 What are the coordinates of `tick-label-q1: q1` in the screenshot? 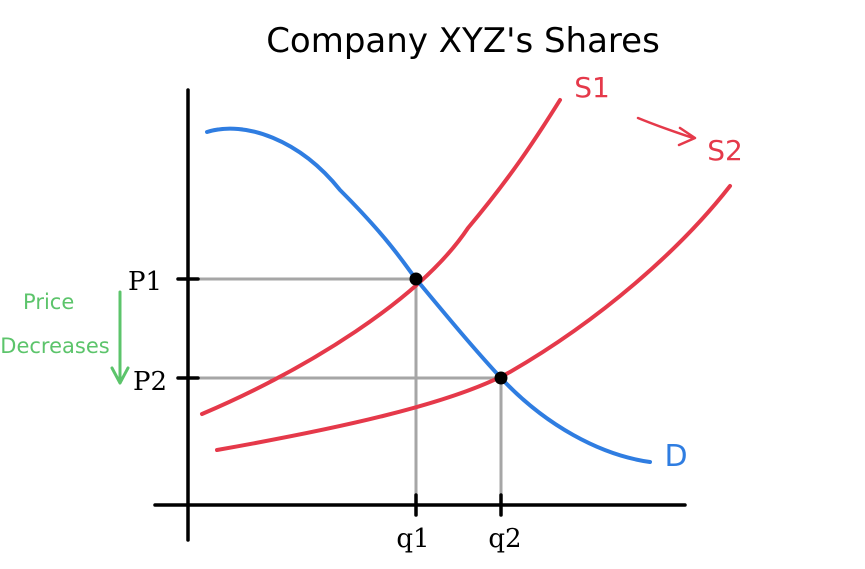 It's located at (412, 539).